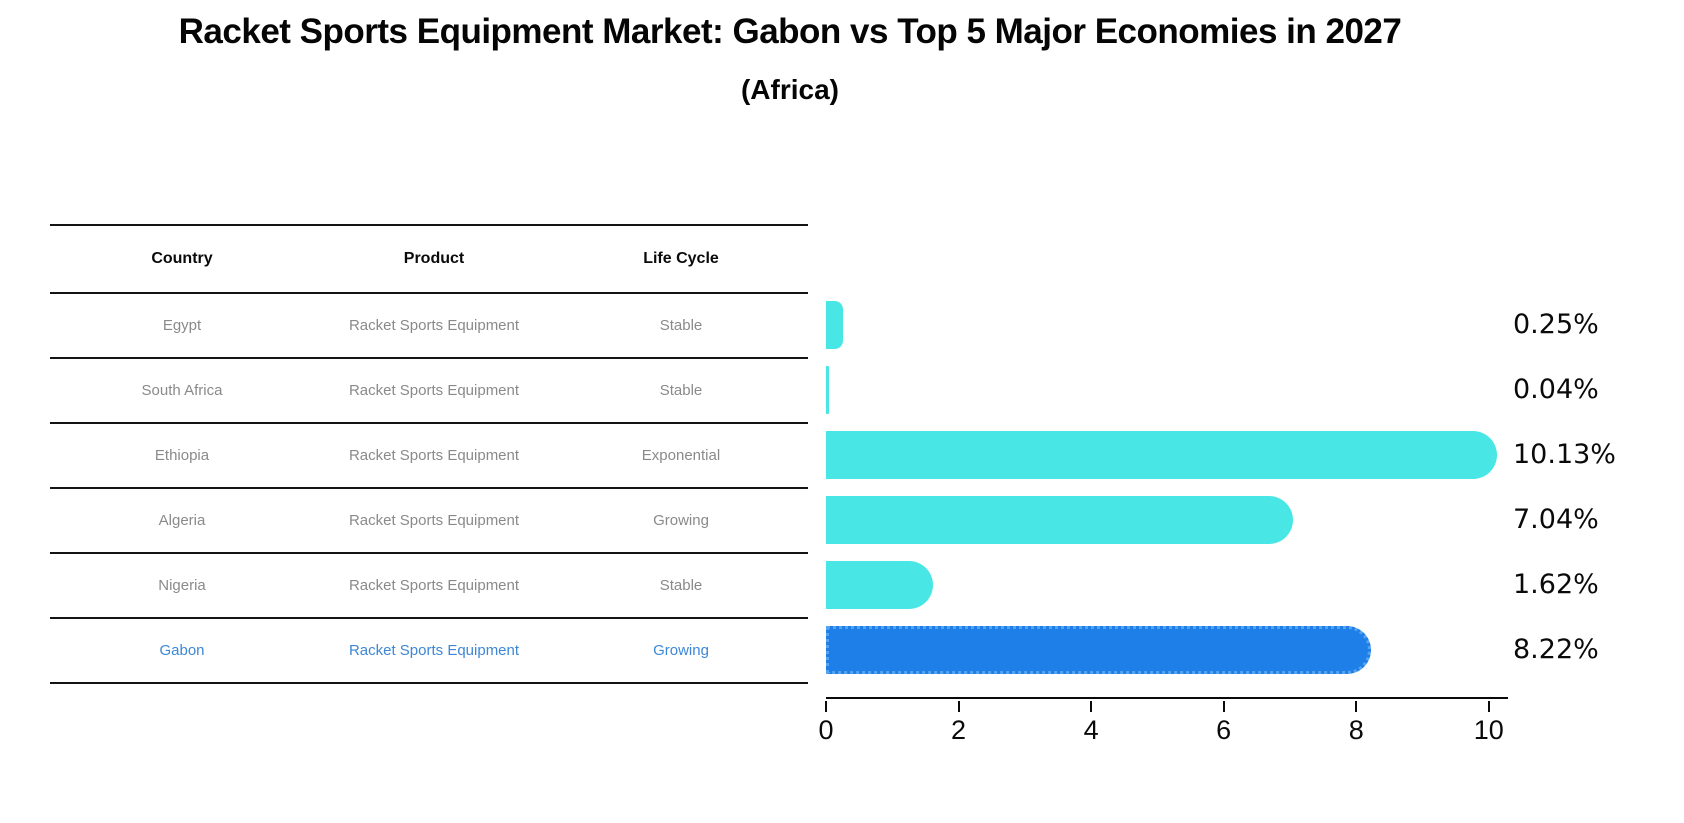 The image size is (1684, 823). What do you see at coordinates (1224, 730) in the screenshot?
I see `x-tick-label: 6` at bounding box center [1224, 730].